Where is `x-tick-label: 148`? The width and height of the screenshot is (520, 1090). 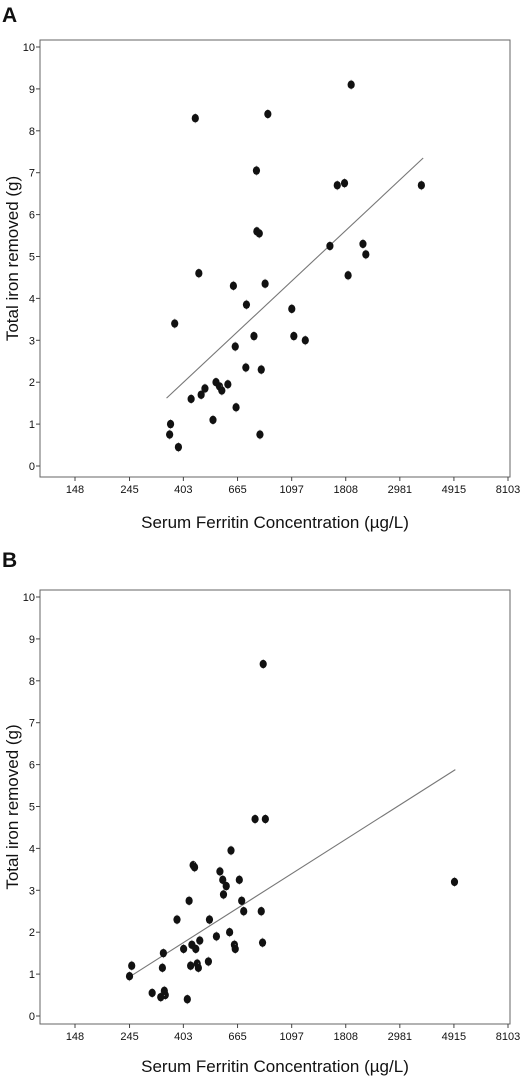 x-tick-label: 148 is located at coordinates (75, 1037).